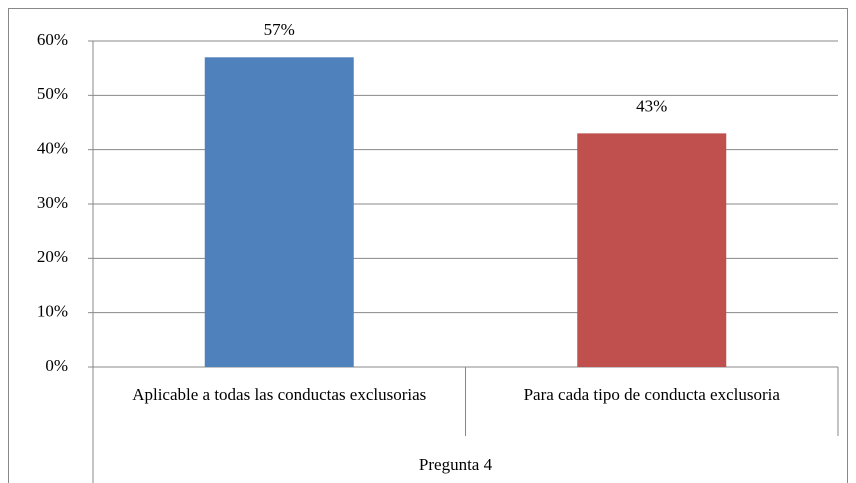 This screenshot has width=856, height=483. What do you see at coordinates (279, 29) in the screenshot?
I see `data-label: 57%` at bounding box center [279, 29].